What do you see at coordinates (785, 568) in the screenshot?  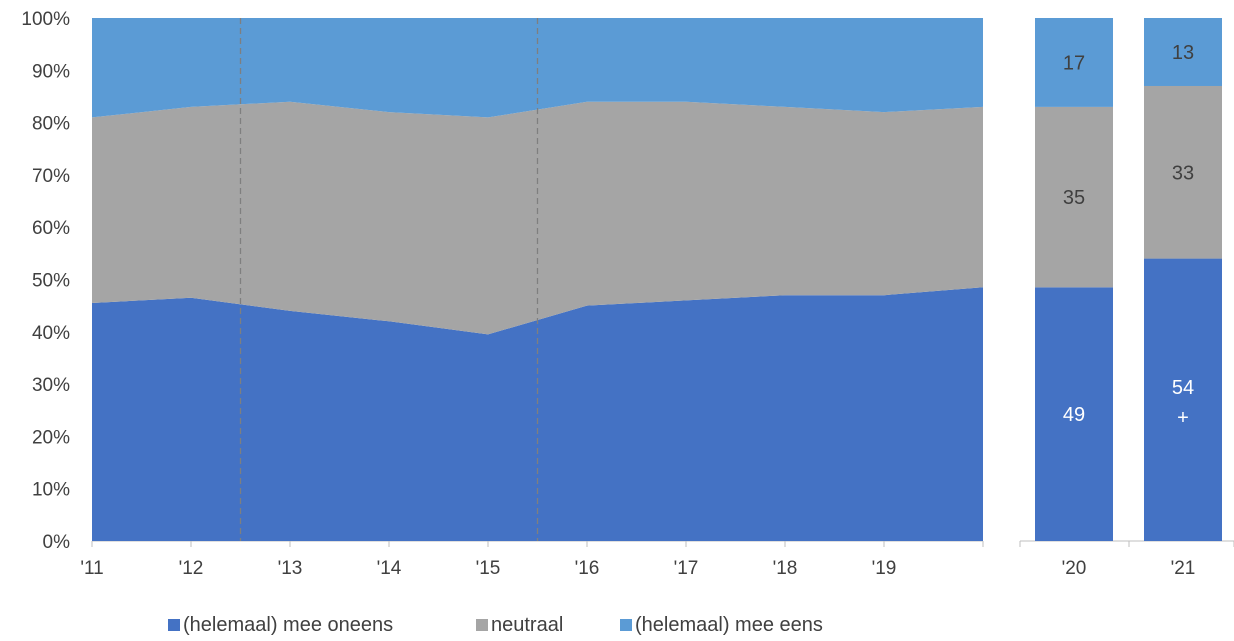 I see `x-tick-label: '18` at bounding box center [785, 568].